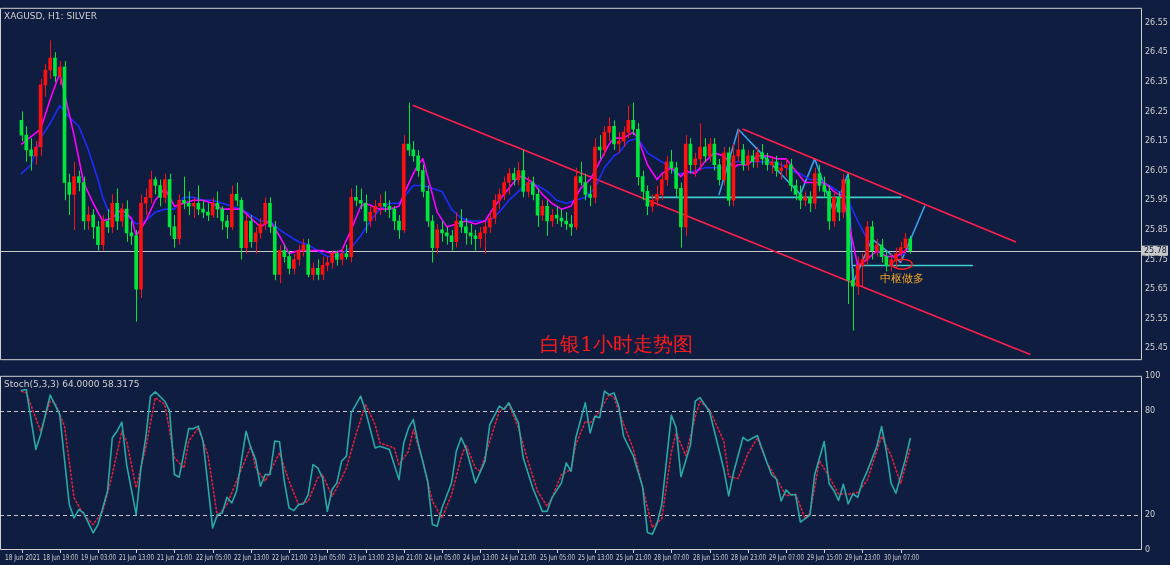 The height and width of the screenshot is (565, 1170). I want to click on y-tick-label: 80, so click(1150, 410).